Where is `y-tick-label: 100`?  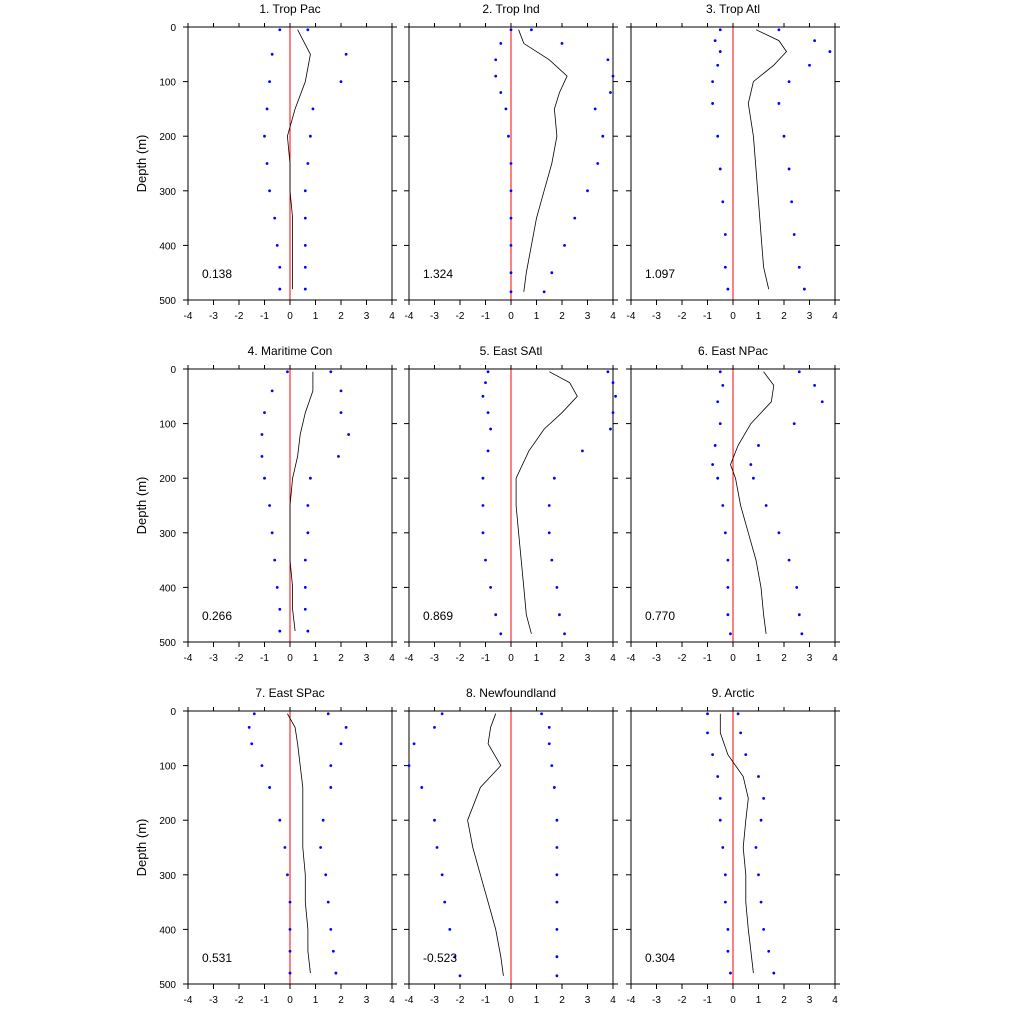 y-tick-label: 100 is located at coordinates (167, 83).